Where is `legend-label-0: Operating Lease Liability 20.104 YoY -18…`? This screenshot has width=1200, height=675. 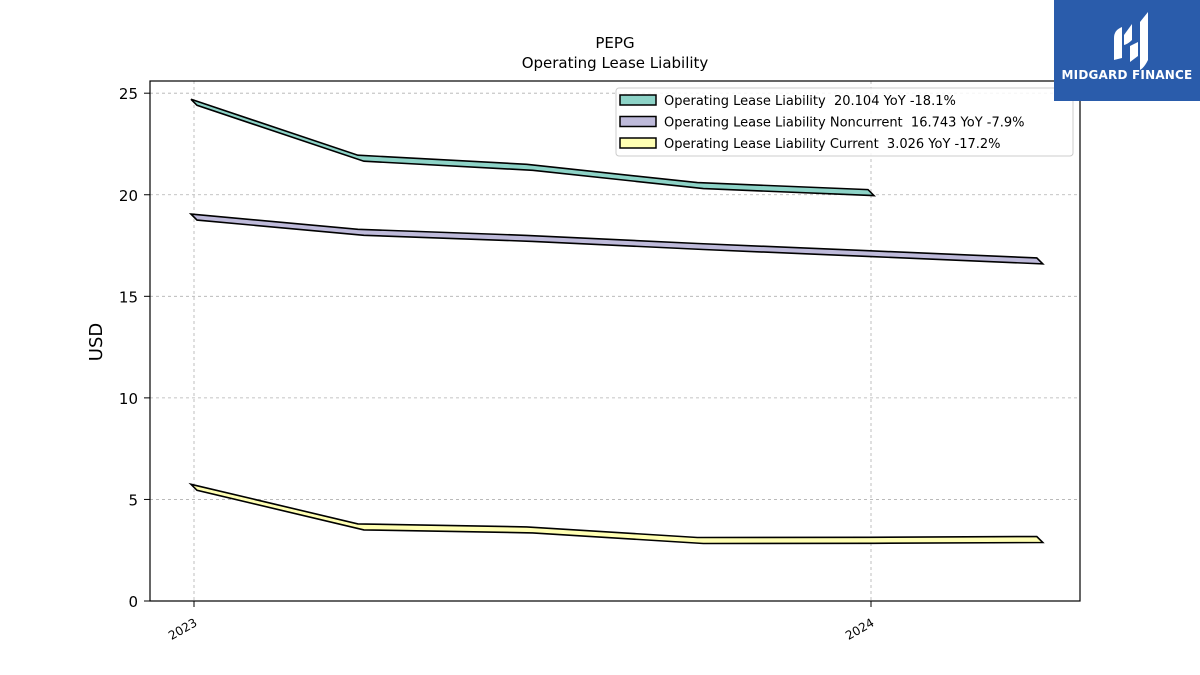 legend-label-0: Operating Lease Liability 20.104 YoY -18… is located at coordinates (810, 101).